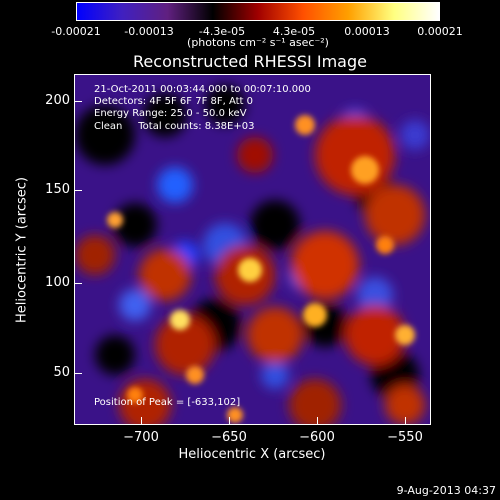  I want to click on y-tick-label: 50, so click(61, 372).